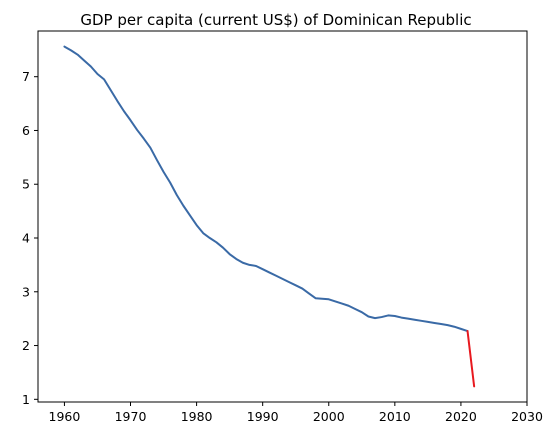  Describe the element at coordinates (26, 399) in the screenshot. I see `y-tick-label: 1` at that location.